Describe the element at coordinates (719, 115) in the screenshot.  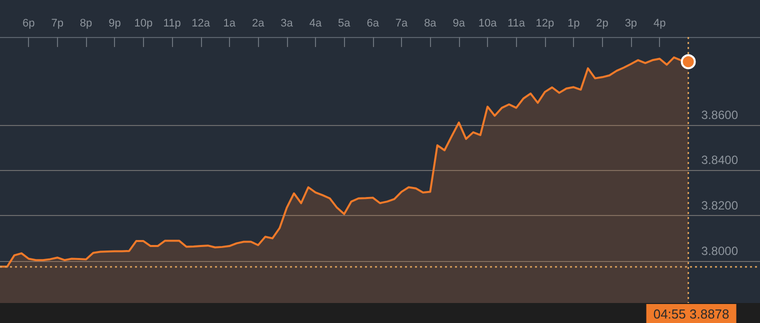
I see `y-tick-label: 3.8600` at that location.